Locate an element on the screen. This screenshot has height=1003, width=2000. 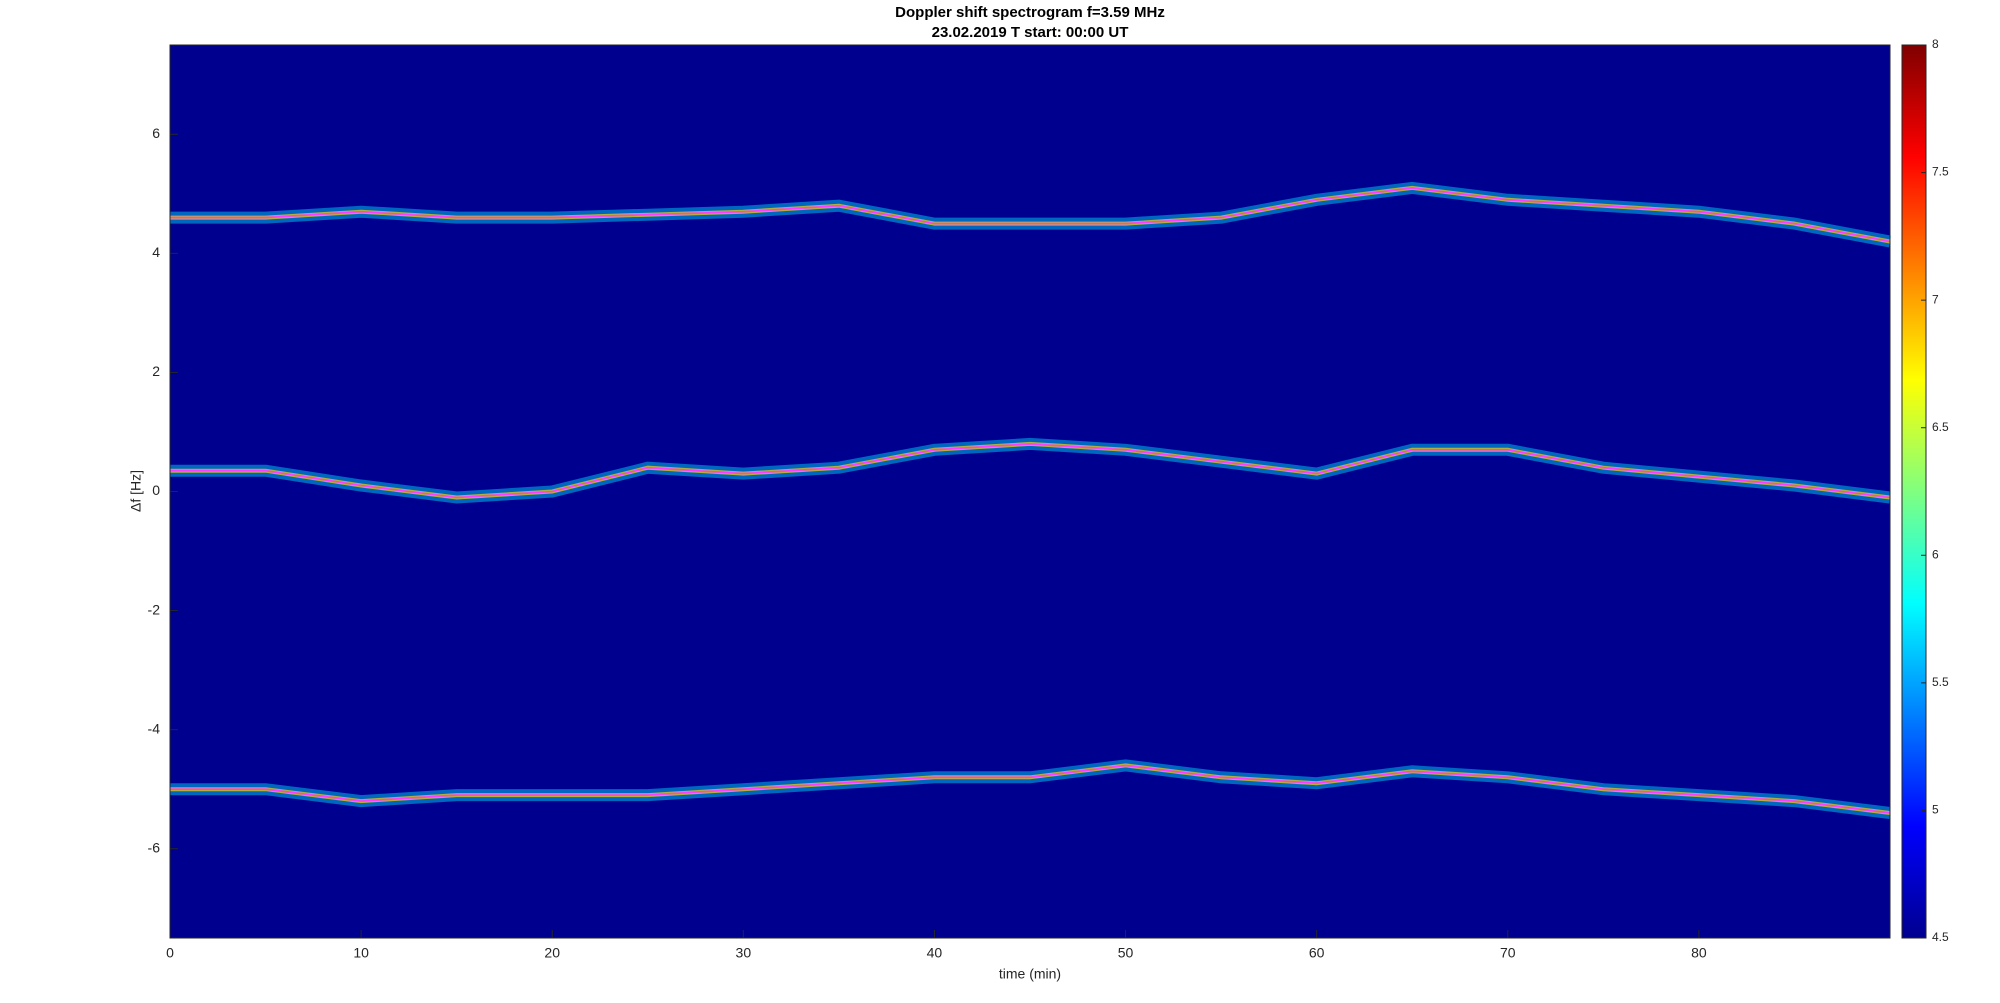
x-tick-label: 30 is located at coordinates (744, 953).